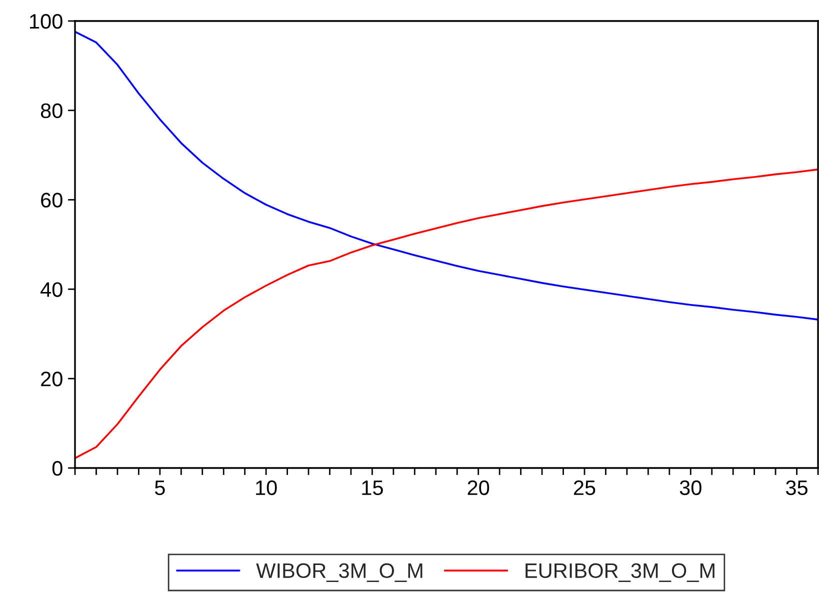 Image resolution: width=819 pixels, height=599 pixels. What do you see at coordinates (51, 289) in the screenshot?
I see `y-tick-label: 40` at bounding box center [51, 289].